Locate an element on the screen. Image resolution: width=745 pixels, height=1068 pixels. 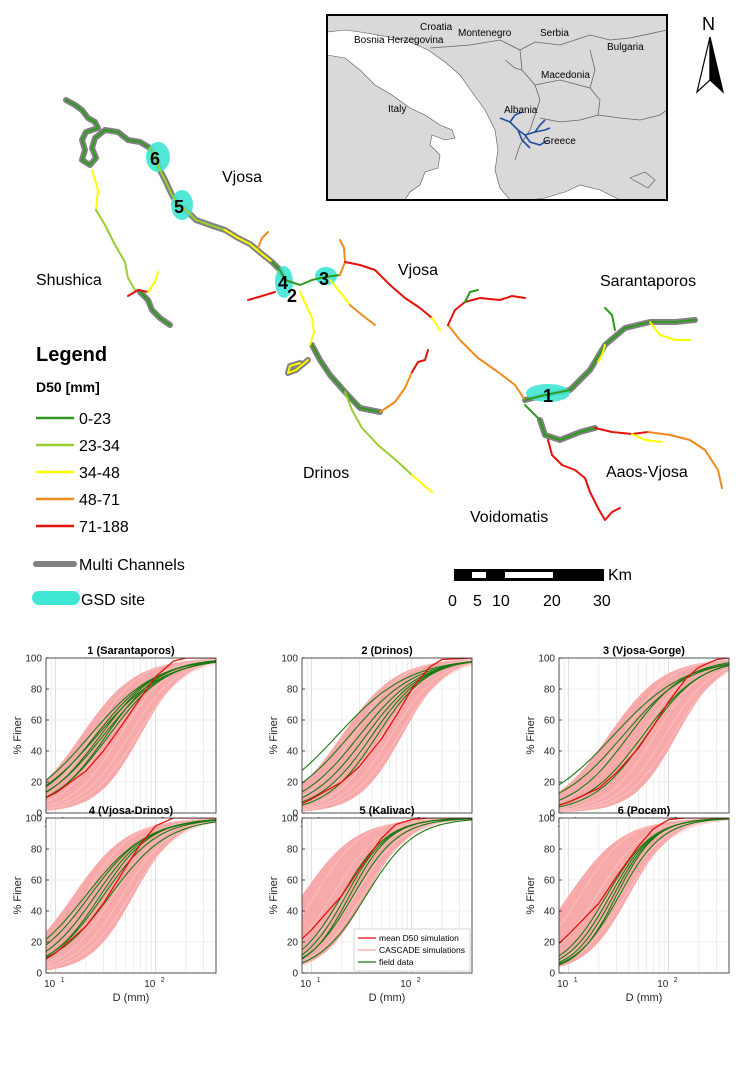
north-arrow-icon is located at coordinates (717, 65).